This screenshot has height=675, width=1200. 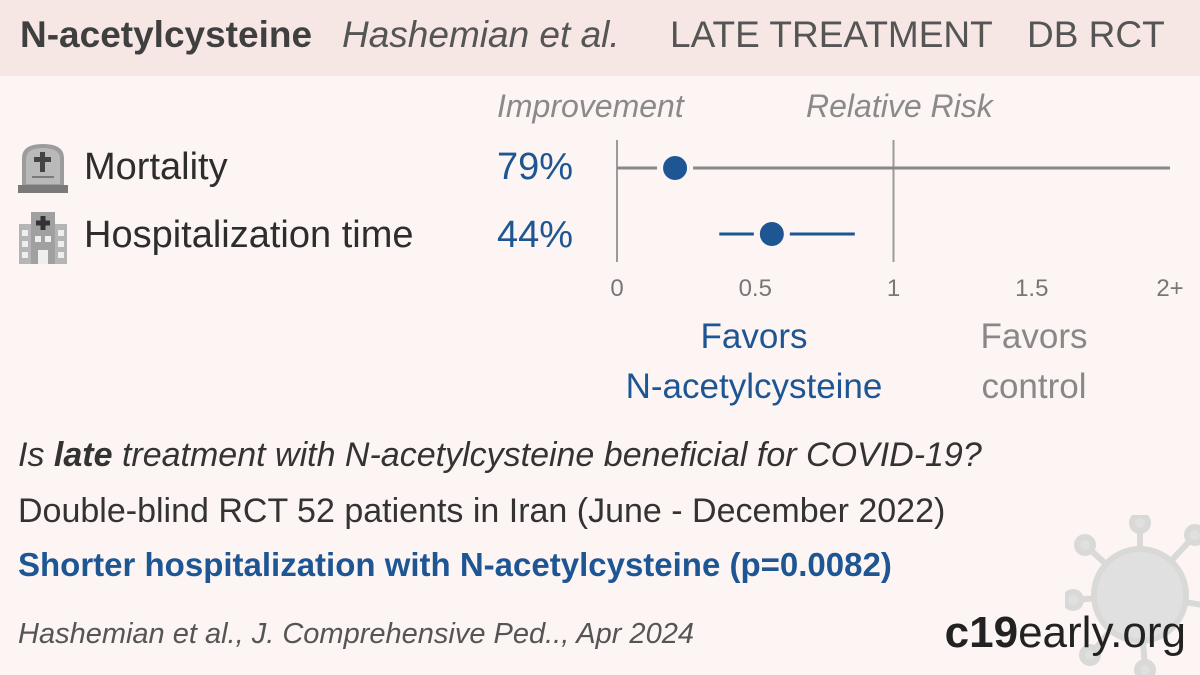 I want to click on x-tick-label: 1, so click(x=893, y=288).